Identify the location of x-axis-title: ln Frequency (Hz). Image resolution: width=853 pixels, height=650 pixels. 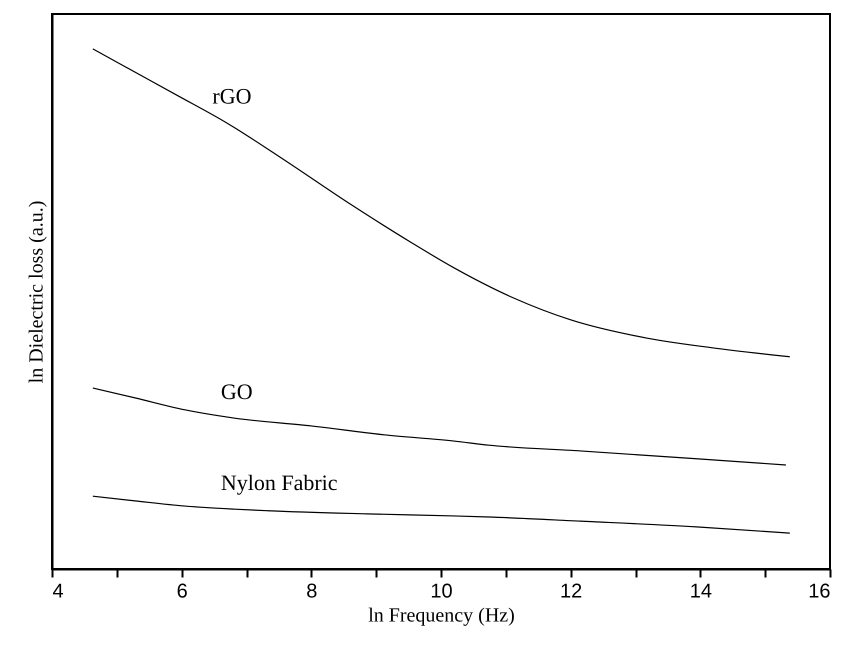
(441, 615).